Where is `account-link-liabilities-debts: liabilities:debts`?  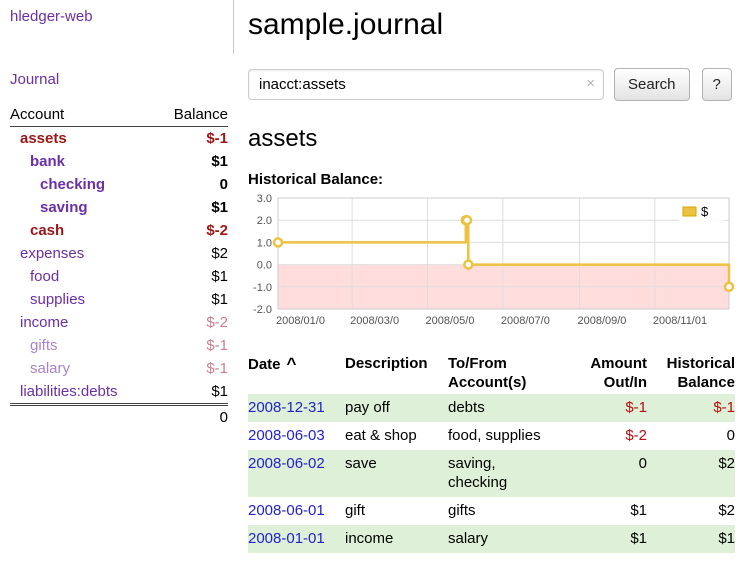 account-link-liabilities-debts: liabilities:debts is located at coordinates (69, 391).